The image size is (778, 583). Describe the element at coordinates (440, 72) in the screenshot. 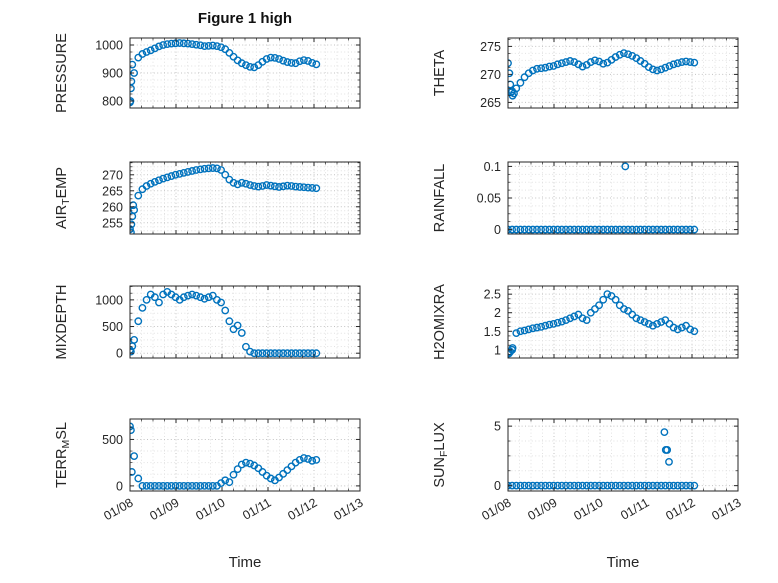

I see `svg-text: THETA` at that location.